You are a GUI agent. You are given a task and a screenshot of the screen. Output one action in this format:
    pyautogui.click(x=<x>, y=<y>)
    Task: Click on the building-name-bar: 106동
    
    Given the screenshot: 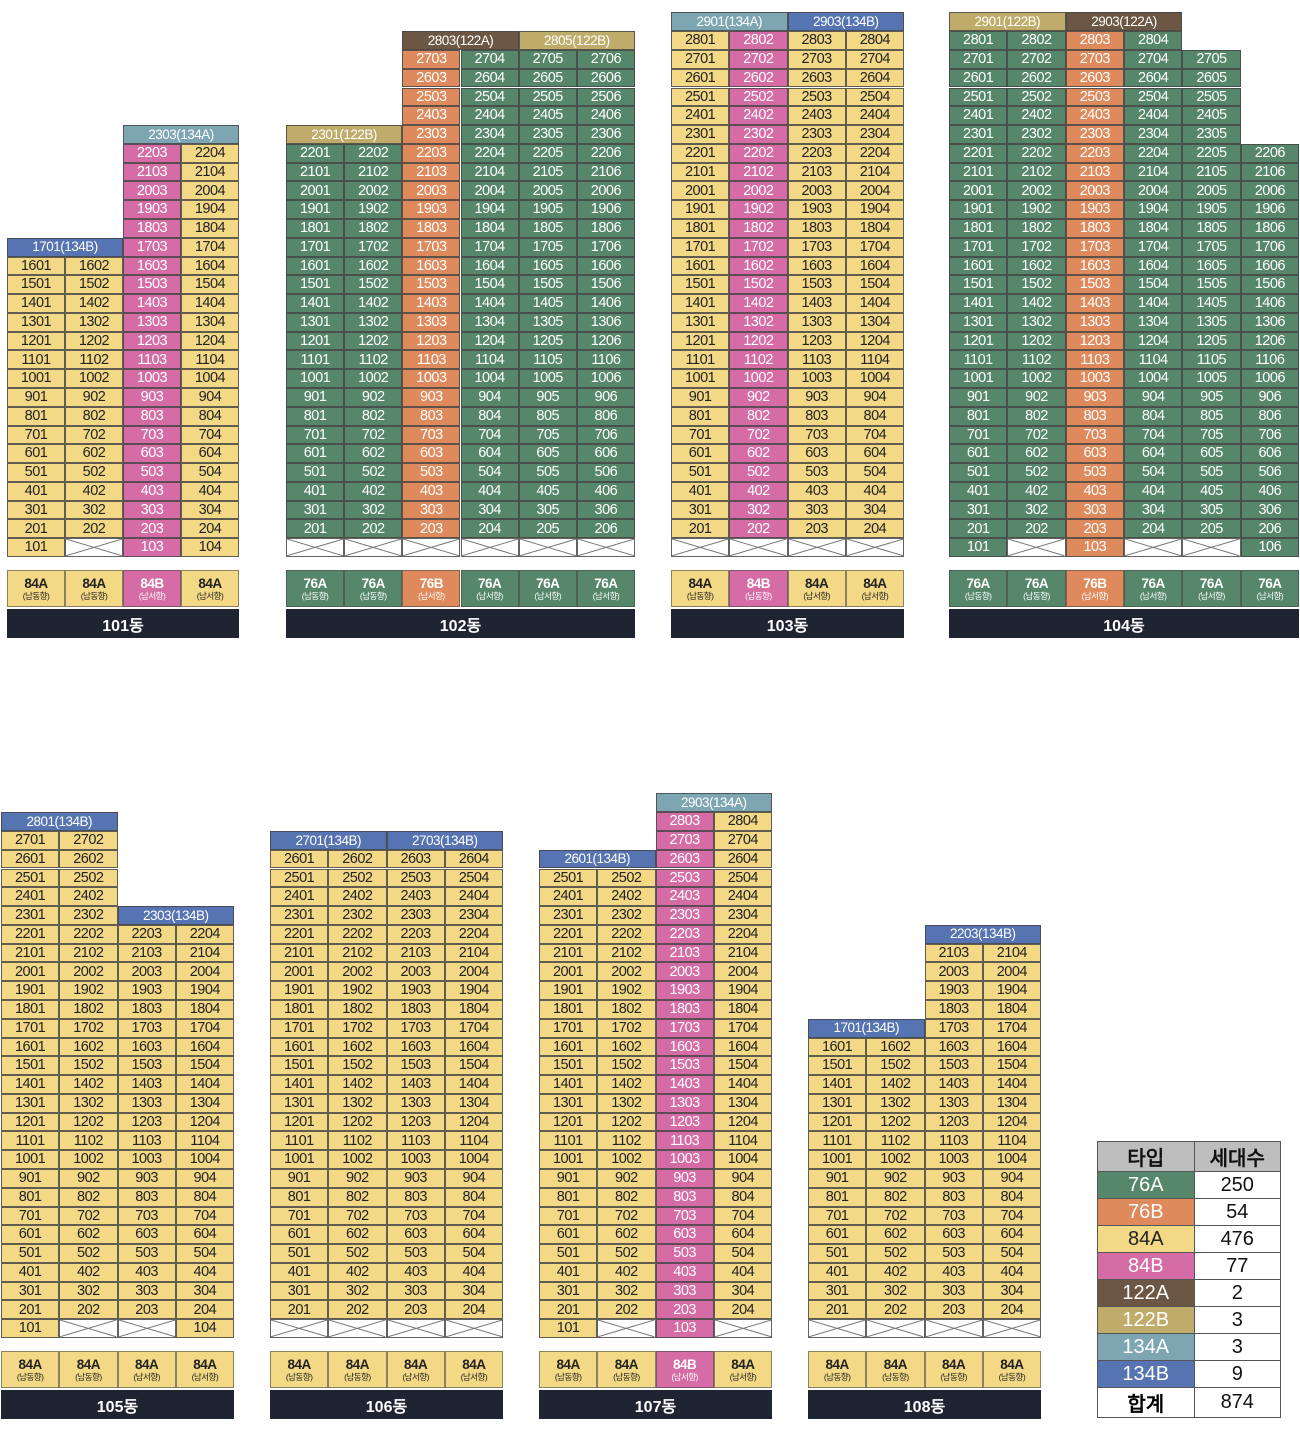 What is the action you would take?
    pyautogui.click(x=386, y=1404)
    